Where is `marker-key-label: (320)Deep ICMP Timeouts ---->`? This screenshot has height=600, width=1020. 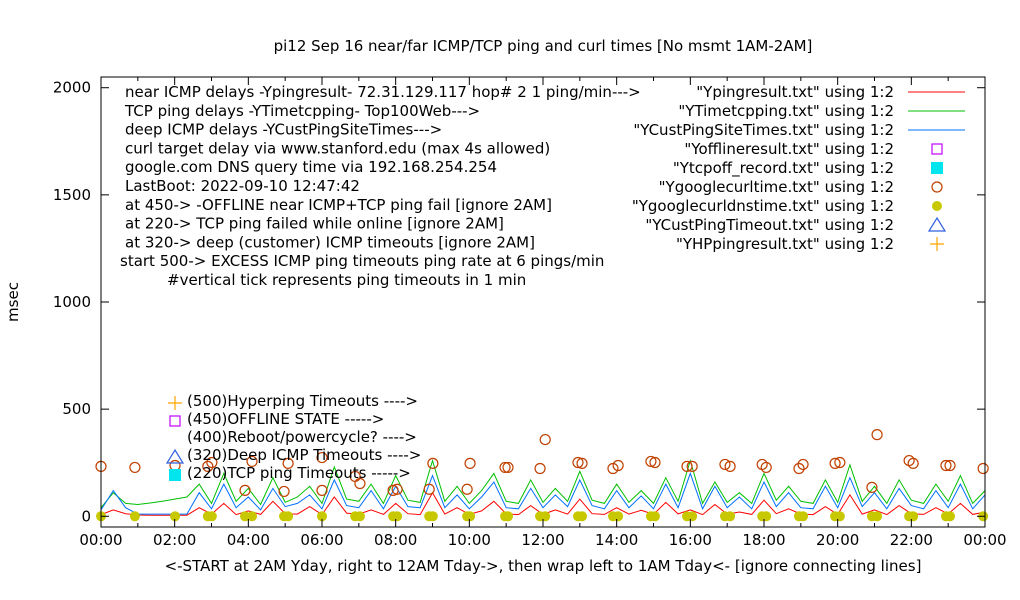 marker-key-label: (320)Deep ICMP Timeouts ----> is located at coordinates (304, 455).